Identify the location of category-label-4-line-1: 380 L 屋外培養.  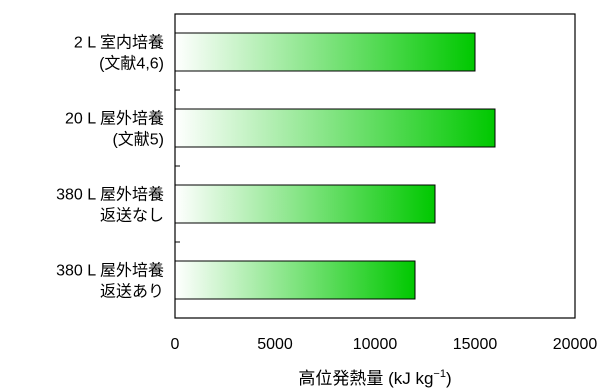
(110, 271).